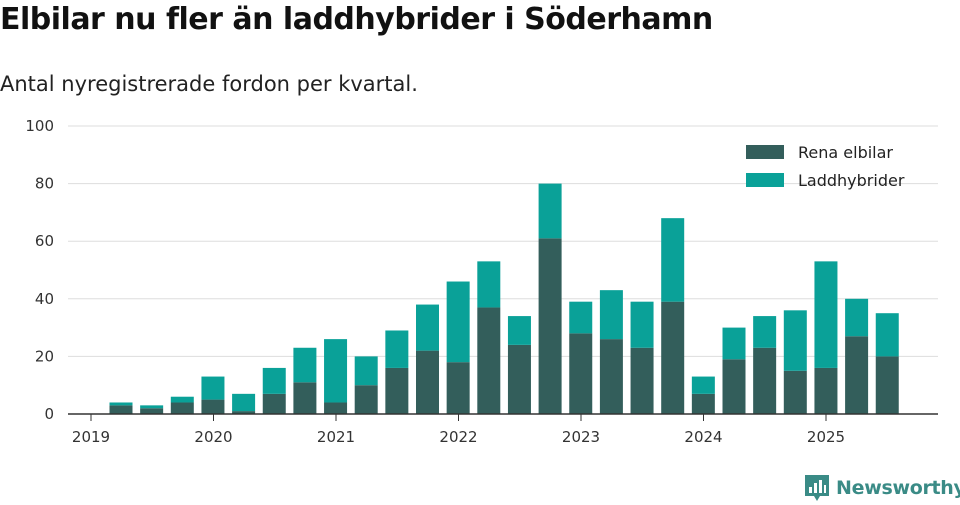 Image resolution: width=960 pixels, height=505 pixels. I want to click on brand-name: Newsworthy, so click(898, 488).